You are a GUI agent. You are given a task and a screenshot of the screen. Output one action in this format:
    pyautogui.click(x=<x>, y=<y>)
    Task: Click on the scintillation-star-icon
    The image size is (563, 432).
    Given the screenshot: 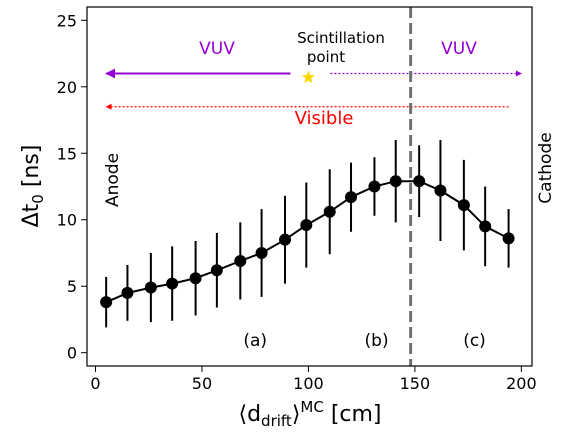 What is the action you would take?
    pyautogui.click(x=308, y=77)
    